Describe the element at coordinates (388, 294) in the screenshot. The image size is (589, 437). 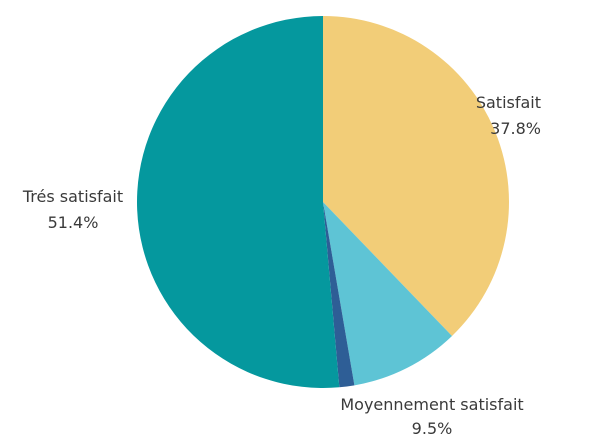
I see `pie-slice-moyennement-satisfait` at that location.